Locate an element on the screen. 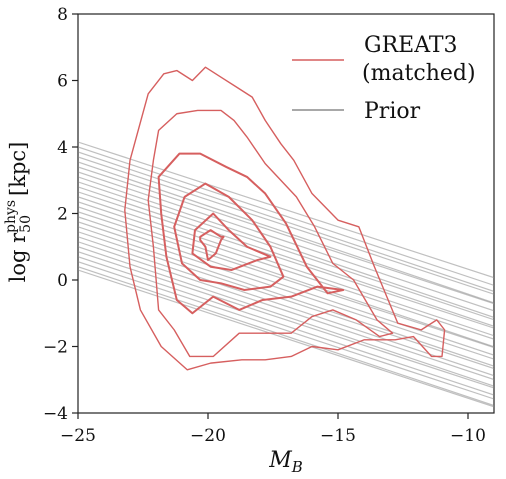 Image resolution: width=506 pixels, height=479 pixels. y-axis-label: log r50phys [kpc] is located at coordinates (18, 212).